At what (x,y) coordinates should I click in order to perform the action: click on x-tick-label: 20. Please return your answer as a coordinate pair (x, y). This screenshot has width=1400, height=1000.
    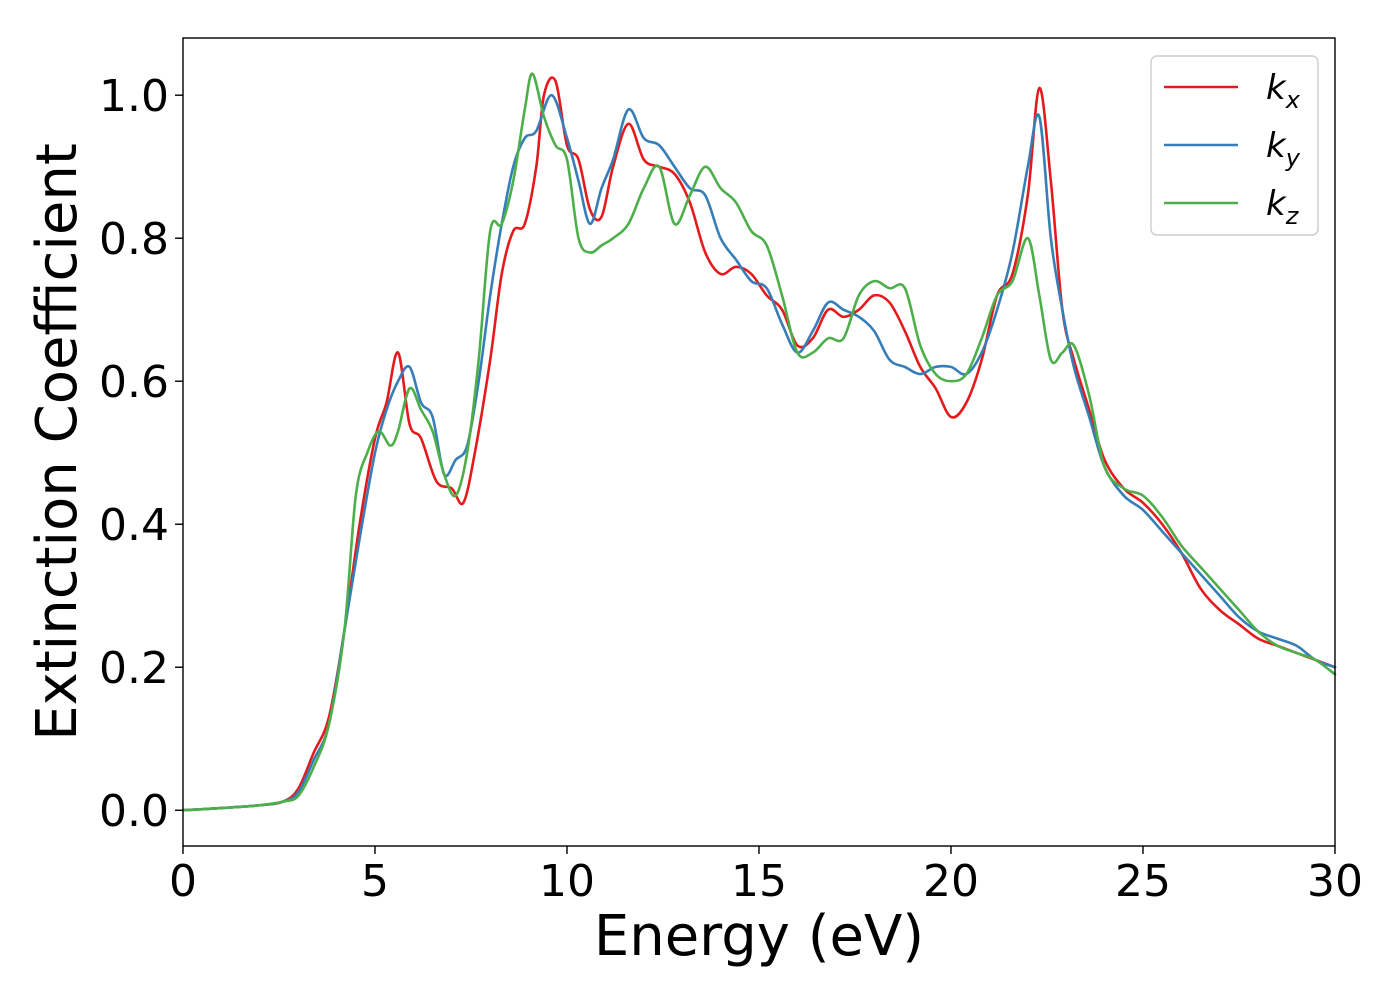
    Looking at the image, I should click on (951, 881).